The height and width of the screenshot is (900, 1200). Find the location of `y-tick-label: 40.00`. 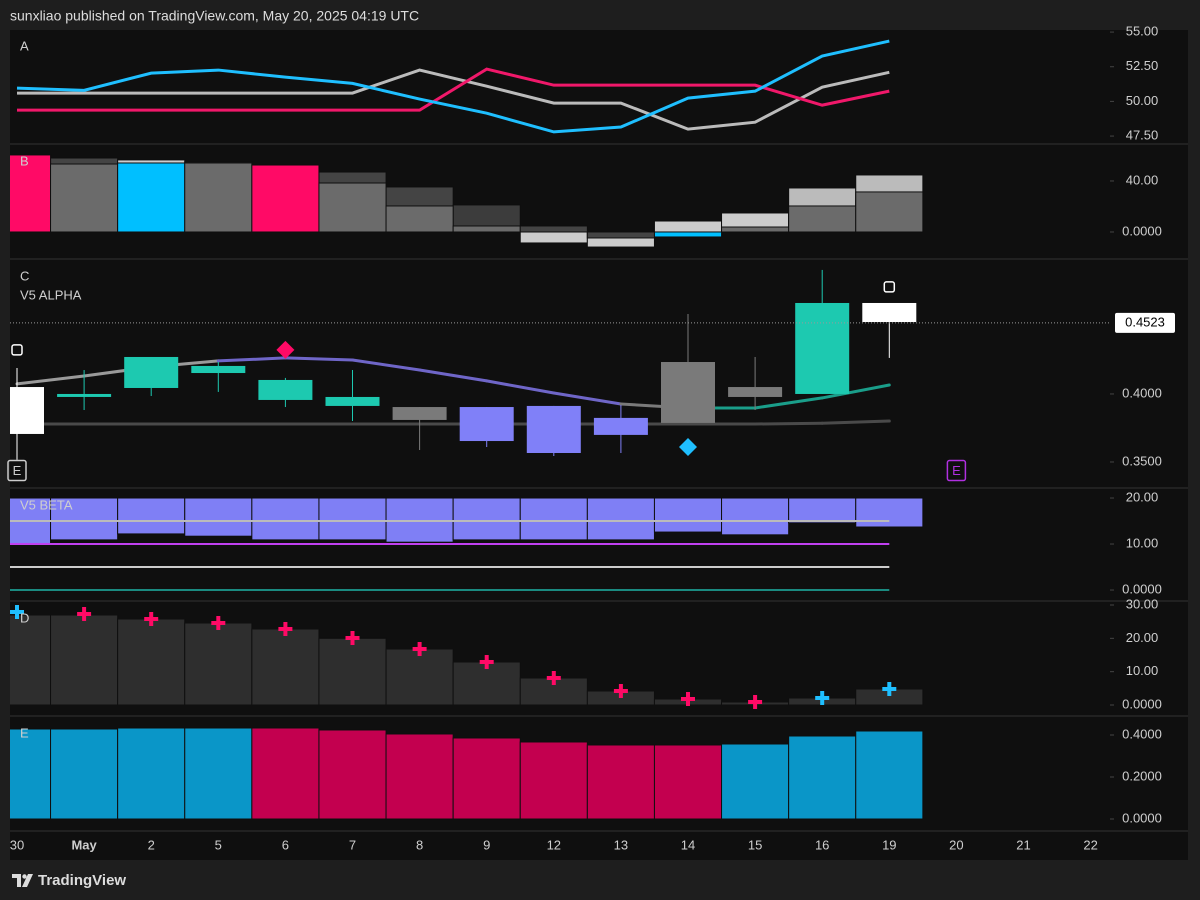

y-tick-label: 40.00 is located at coordinates (1142, 179).